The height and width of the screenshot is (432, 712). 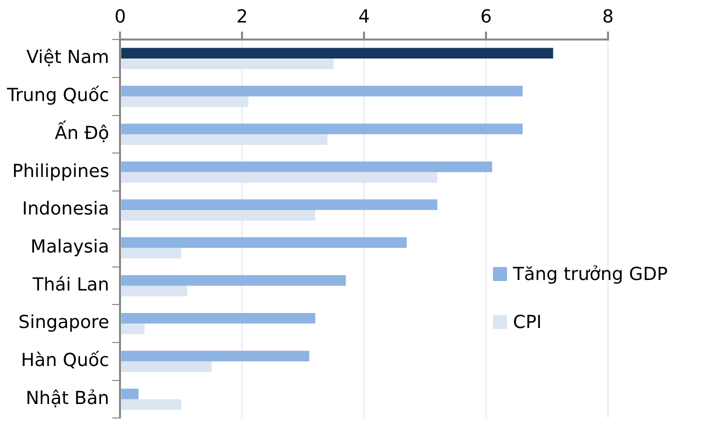 I want to click on x-tick-label: 6, so click(x=486, y=17).